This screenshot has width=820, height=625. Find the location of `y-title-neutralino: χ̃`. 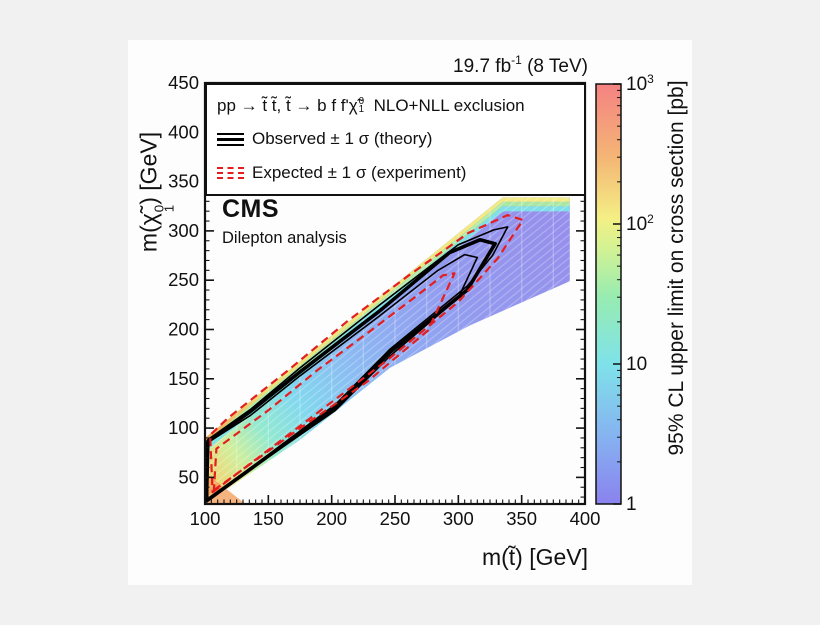

y-title-neutralino: χ̃ is located at coordinates (148, 219).